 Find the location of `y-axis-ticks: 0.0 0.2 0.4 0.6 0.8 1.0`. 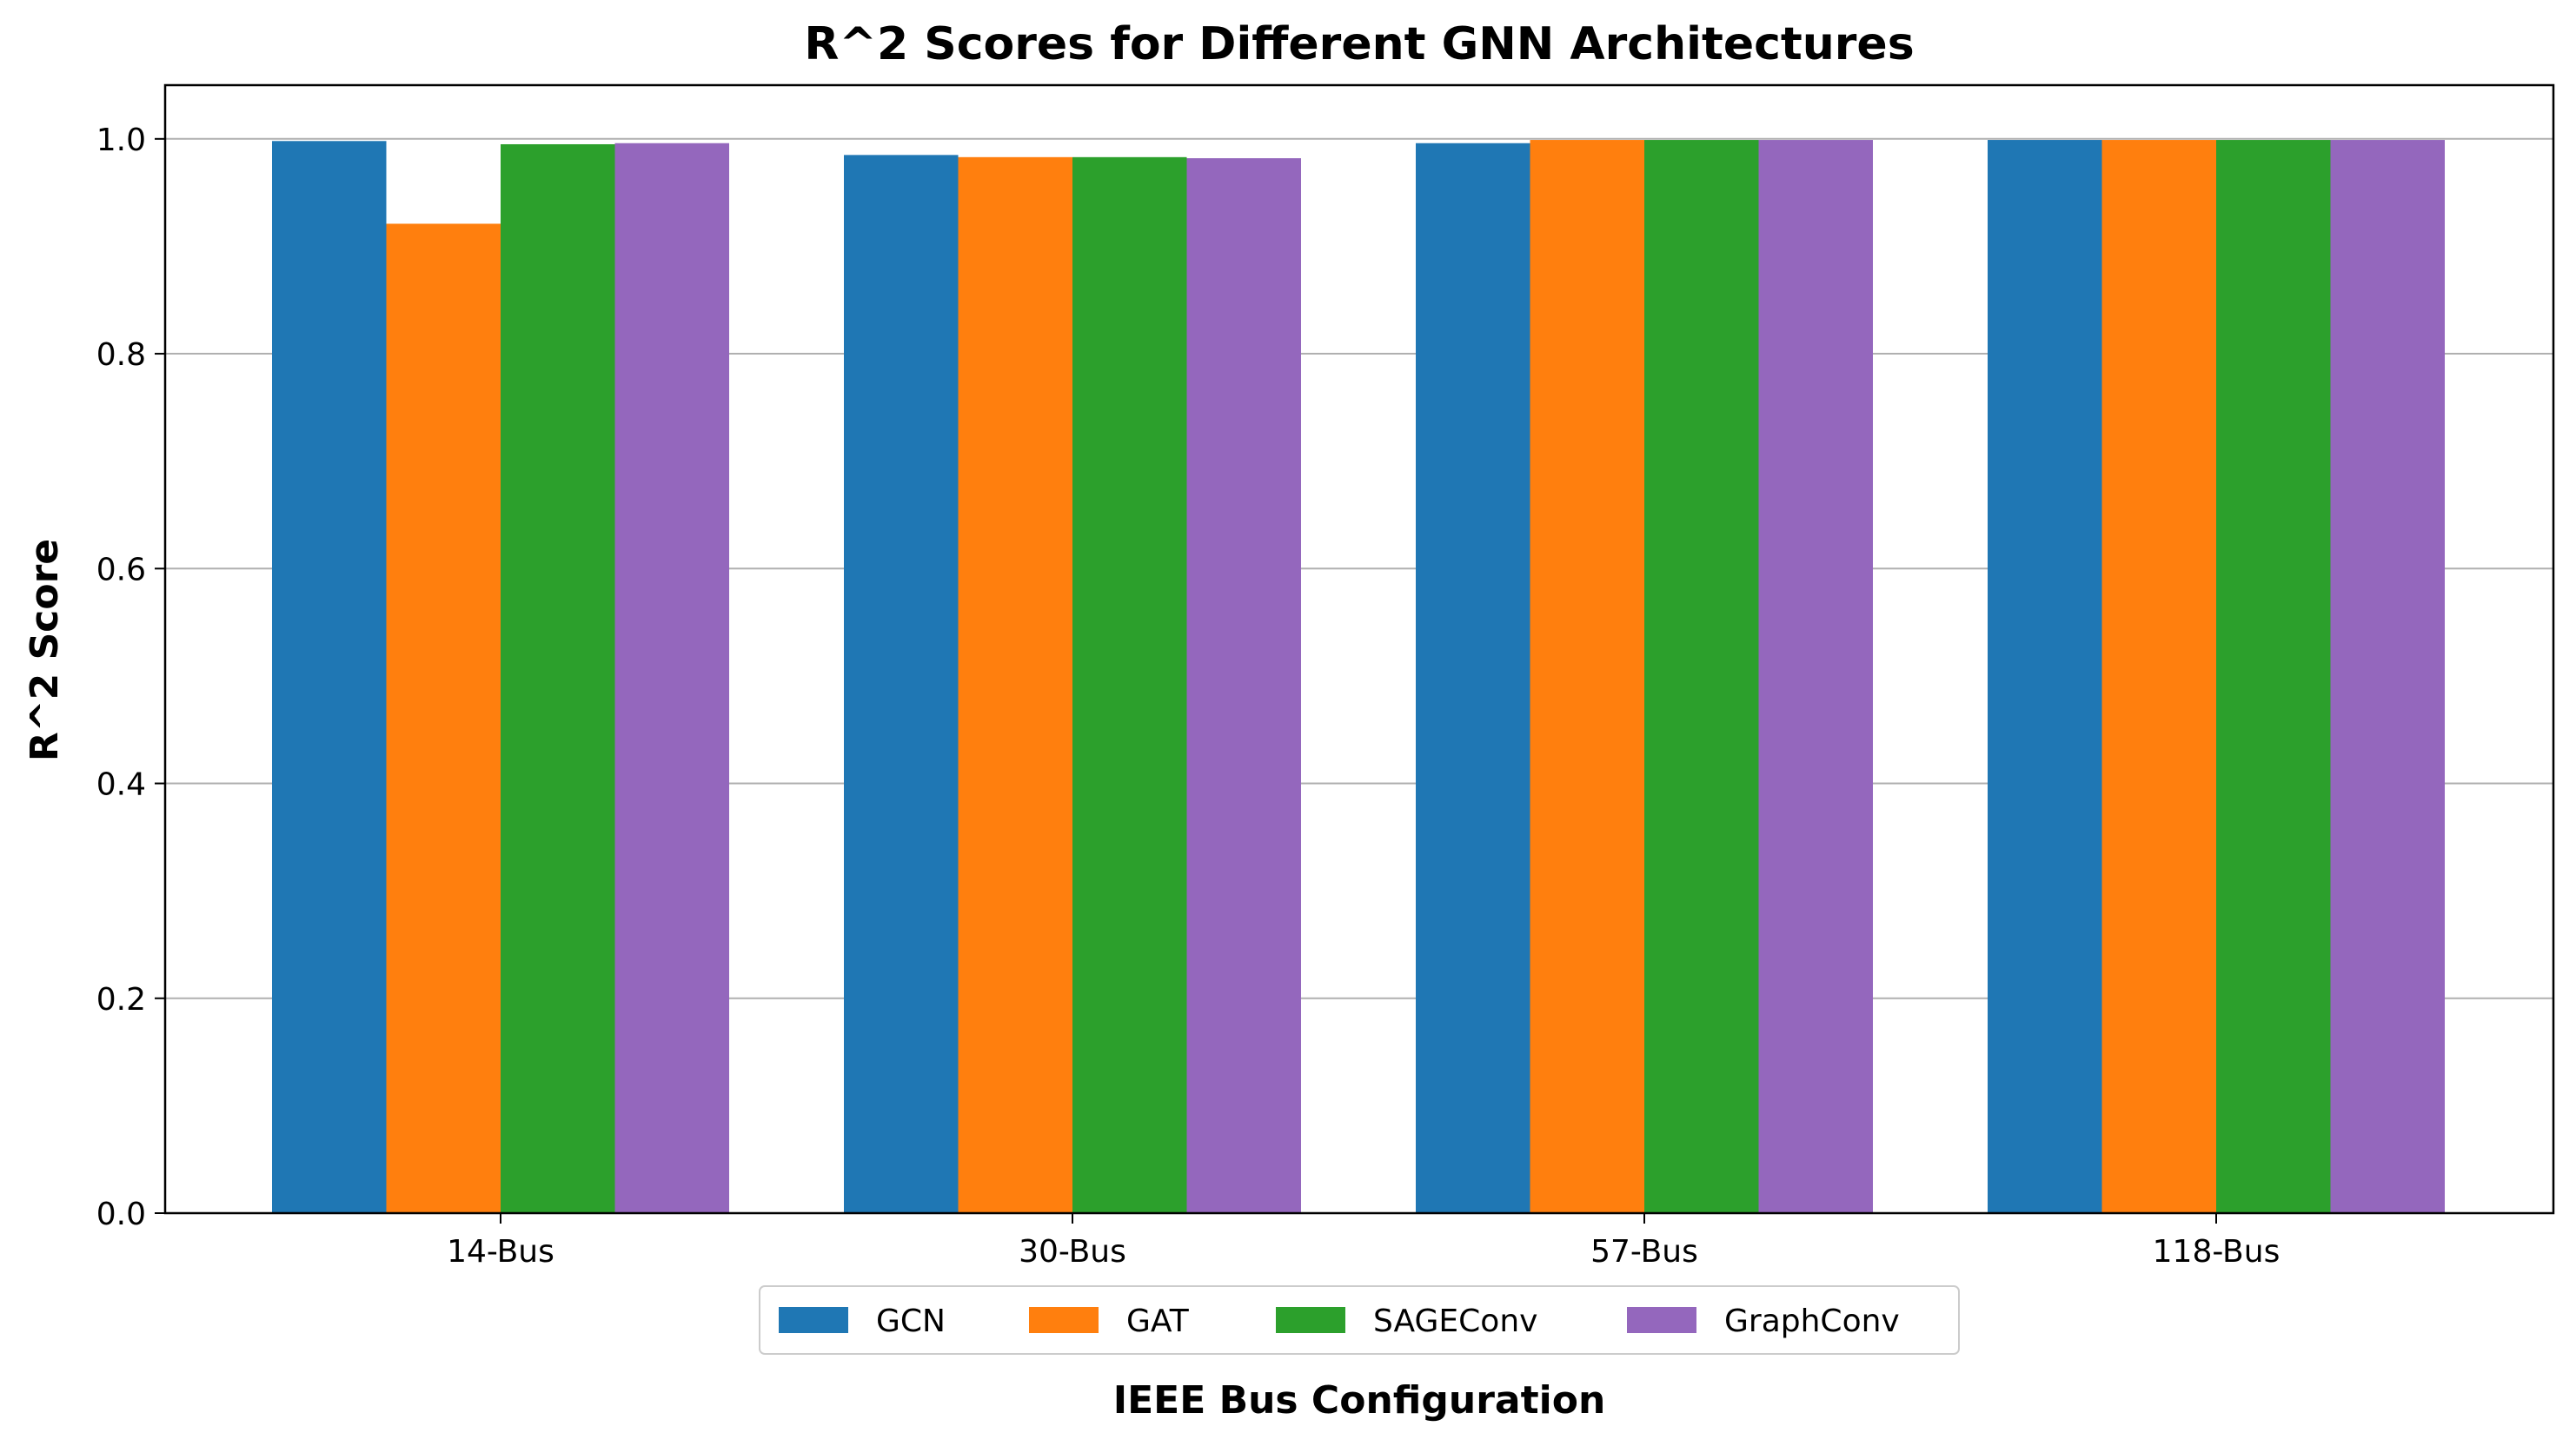

y-axis-ticks: 0.0 0.2 0.4 0.6 0.8 1.0 is located at coordinates (130, 678).